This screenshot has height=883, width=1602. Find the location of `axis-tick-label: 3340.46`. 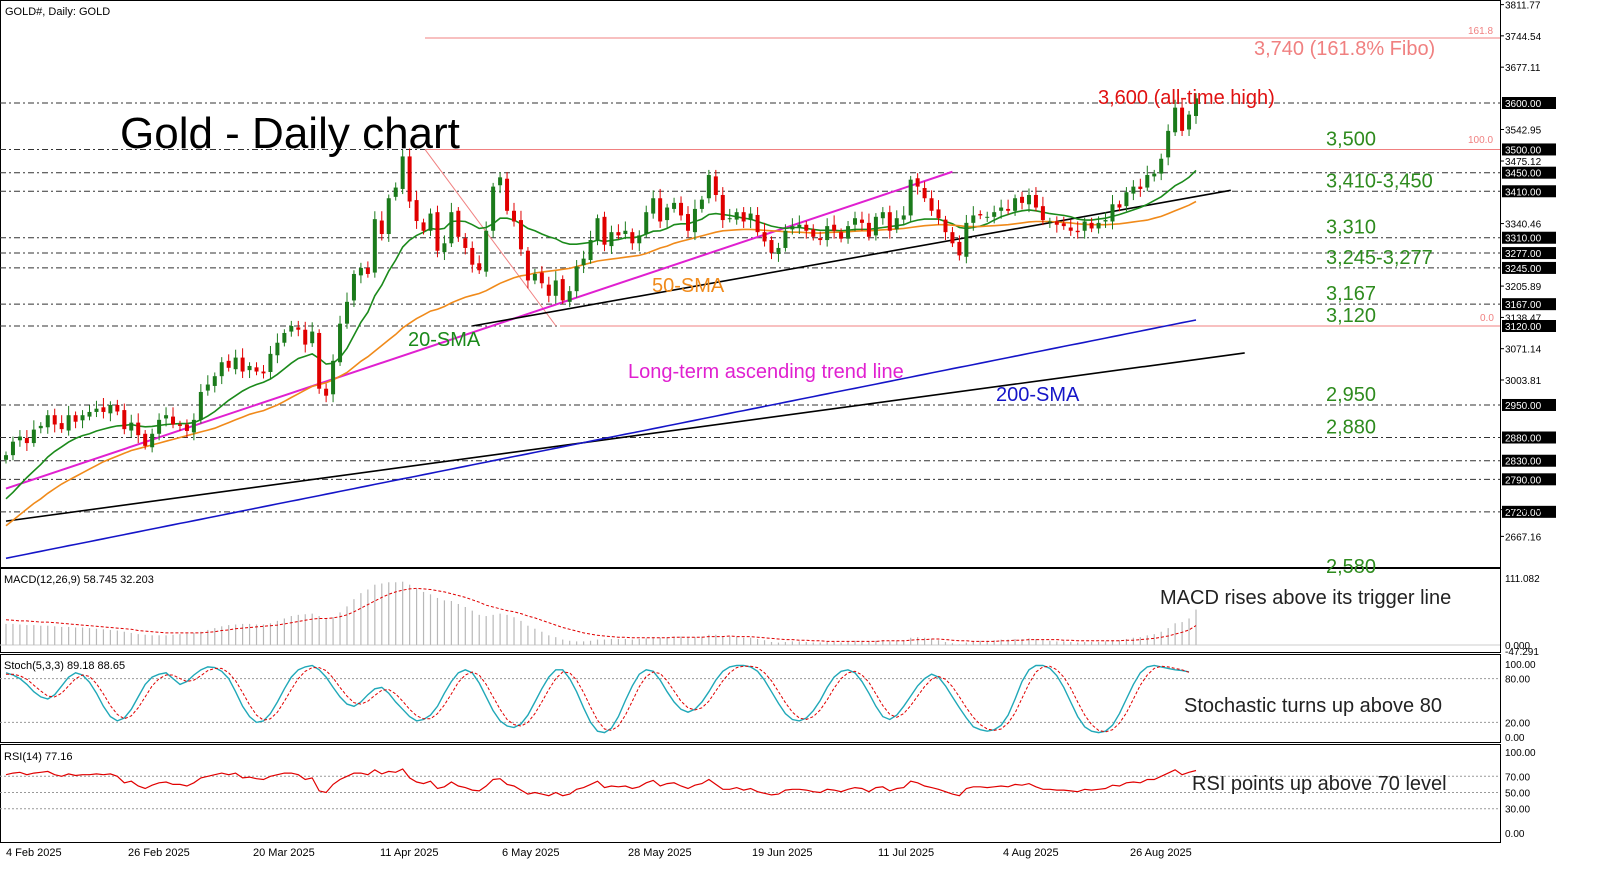

axis-tick-label: 3340.46 is located at coordinates (1523, 225).